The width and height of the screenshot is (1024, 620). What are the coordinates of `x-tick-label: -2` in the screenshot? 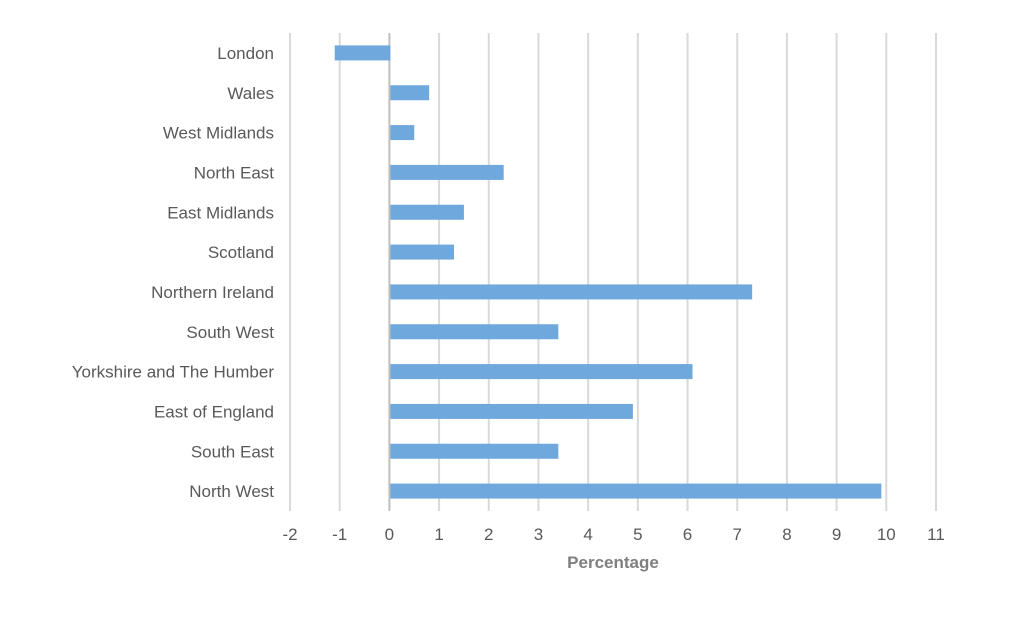 It's located at (289, 534).